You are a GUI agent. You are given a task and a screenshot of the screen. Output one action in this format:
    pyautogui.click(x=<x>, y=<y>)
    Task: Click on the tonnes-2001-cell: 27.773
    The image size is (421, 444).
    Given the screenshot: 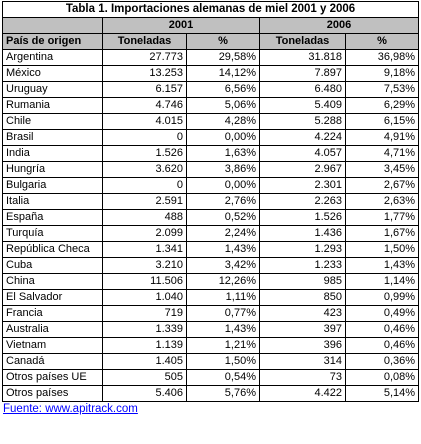 What is the action you would take?
    pyautogui.click(x=144, y=57)
    